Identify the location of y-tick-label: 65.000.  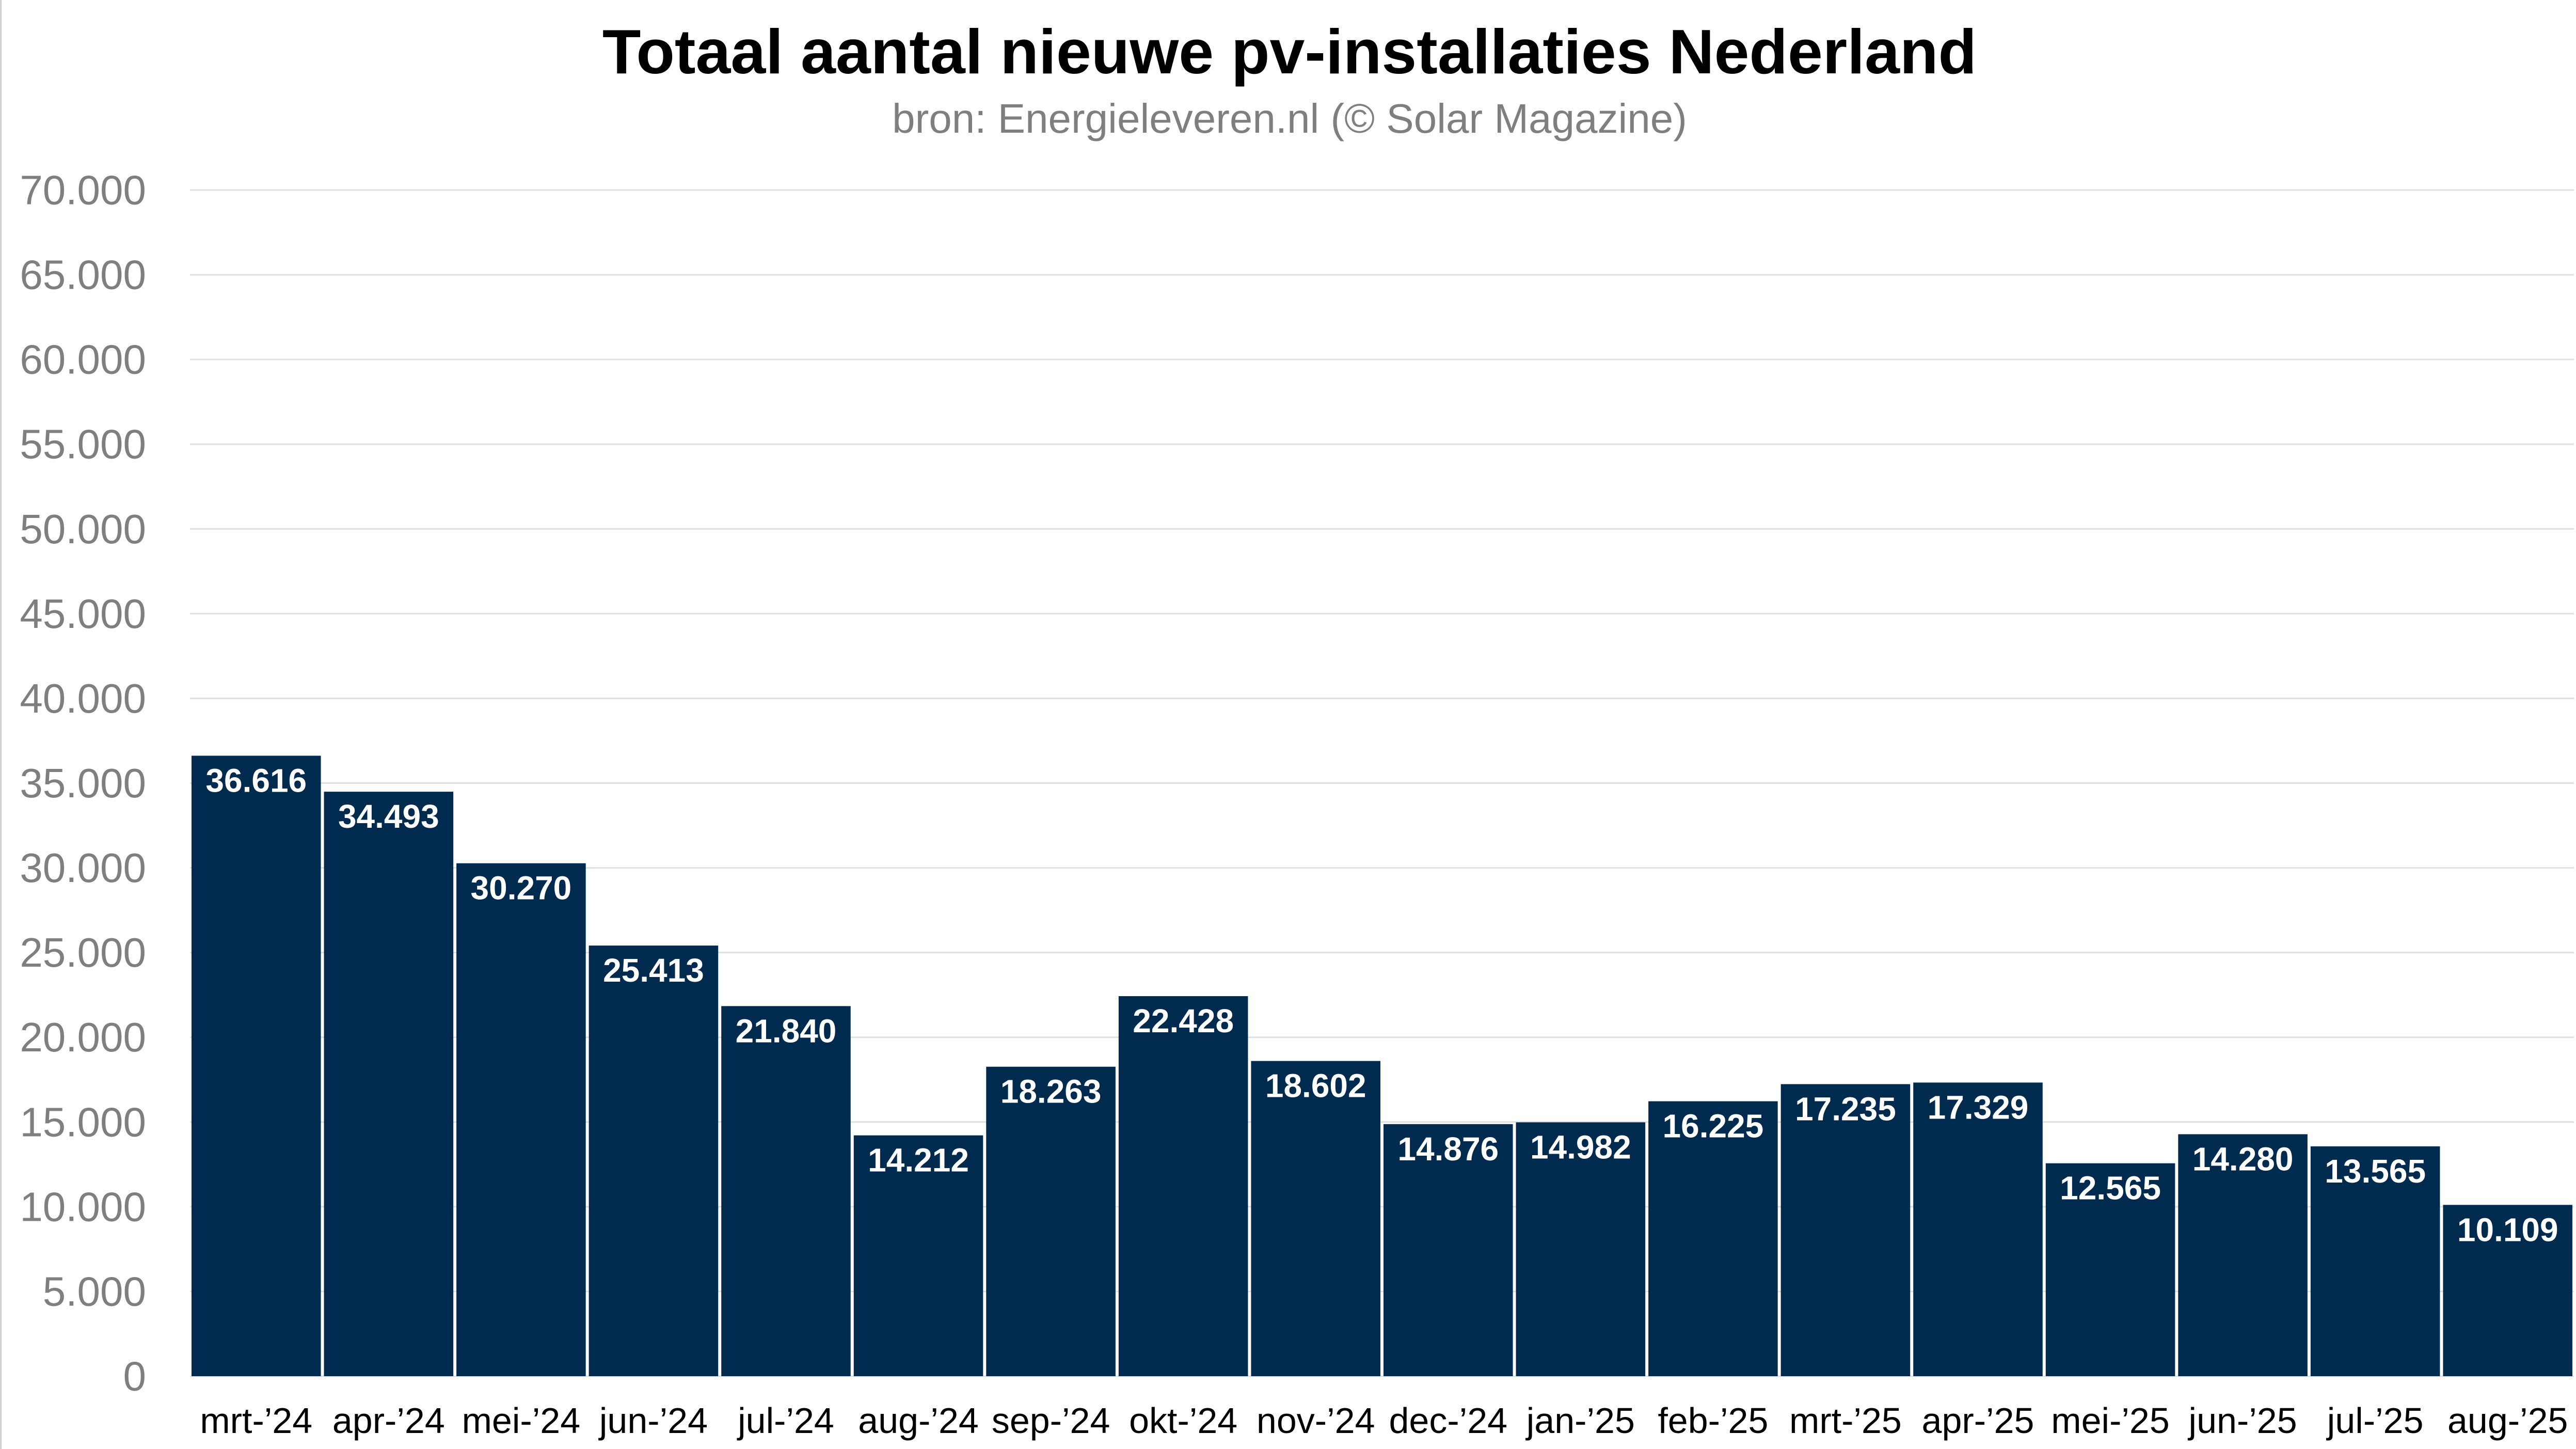
(83, 275).